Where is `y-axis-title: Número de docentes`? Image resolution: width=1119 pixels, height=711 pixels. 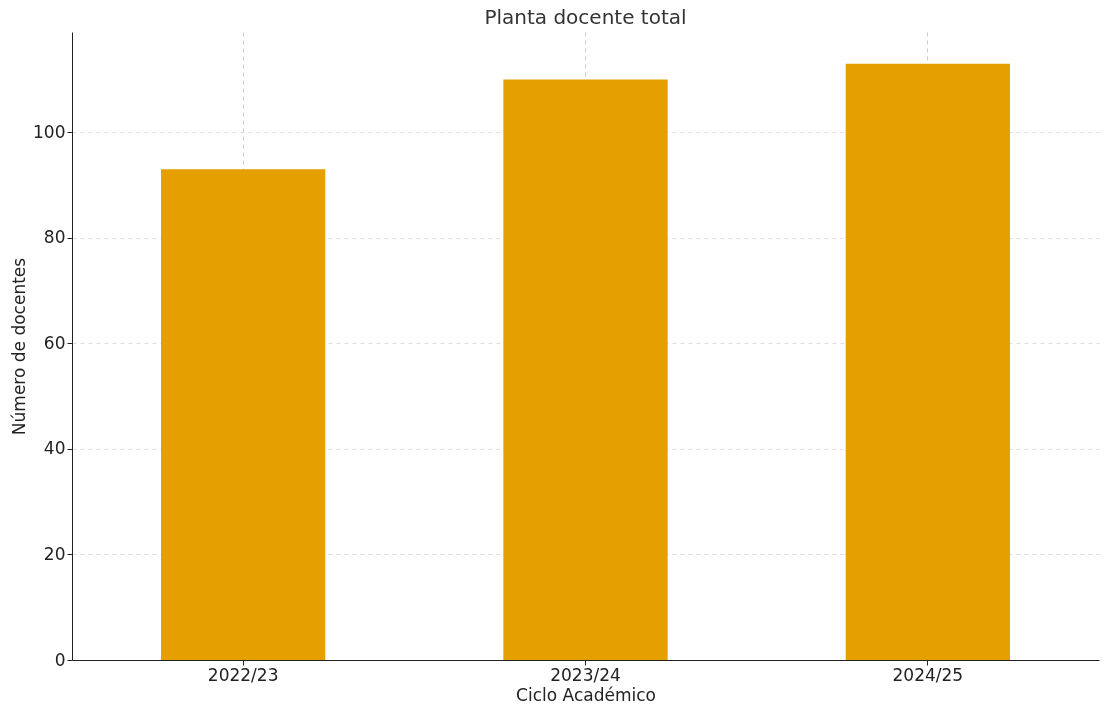
y-axis-title: Número de docentes is located at coordinates (19, 346).